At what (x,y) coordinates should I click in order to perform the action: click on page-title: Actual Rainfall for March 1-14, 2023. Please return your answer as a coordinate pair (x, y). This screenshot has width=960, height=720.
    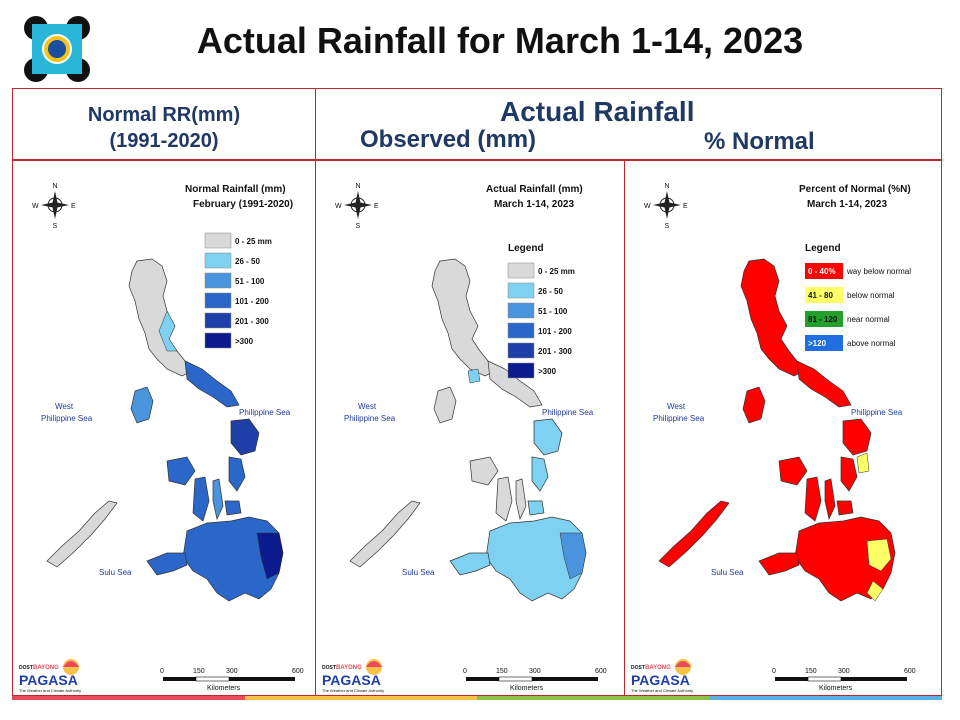
    Looking at the image, I should click on (500, 40).